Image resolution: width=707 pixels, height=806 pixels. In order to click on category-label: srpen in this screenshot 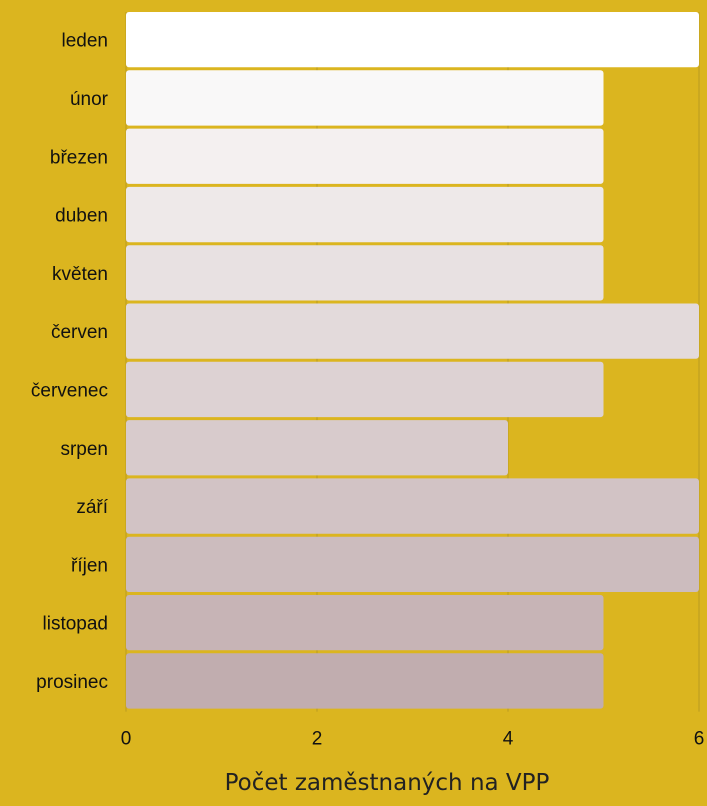, I will do `click(84, 449)`.